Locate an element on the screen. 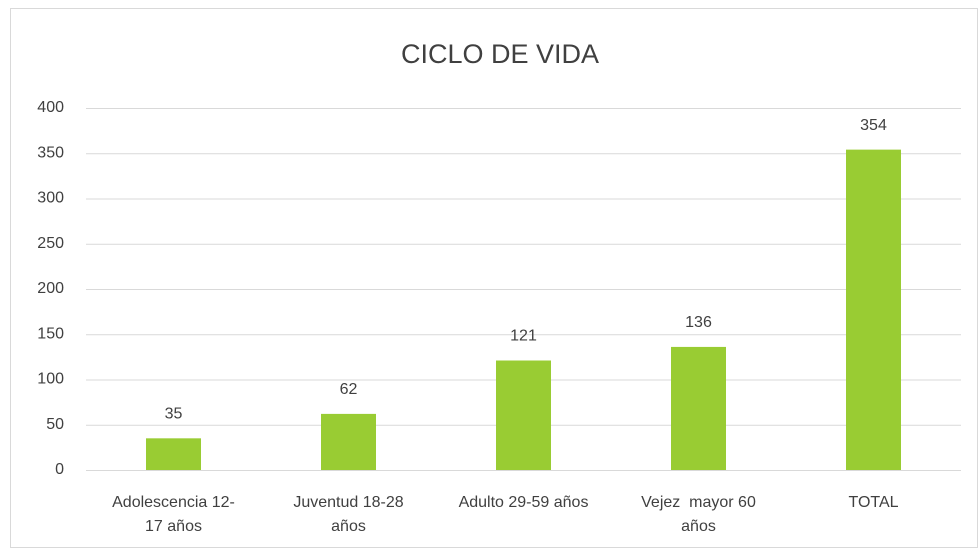  value-label: 136 is located at coordinates (698, 322).